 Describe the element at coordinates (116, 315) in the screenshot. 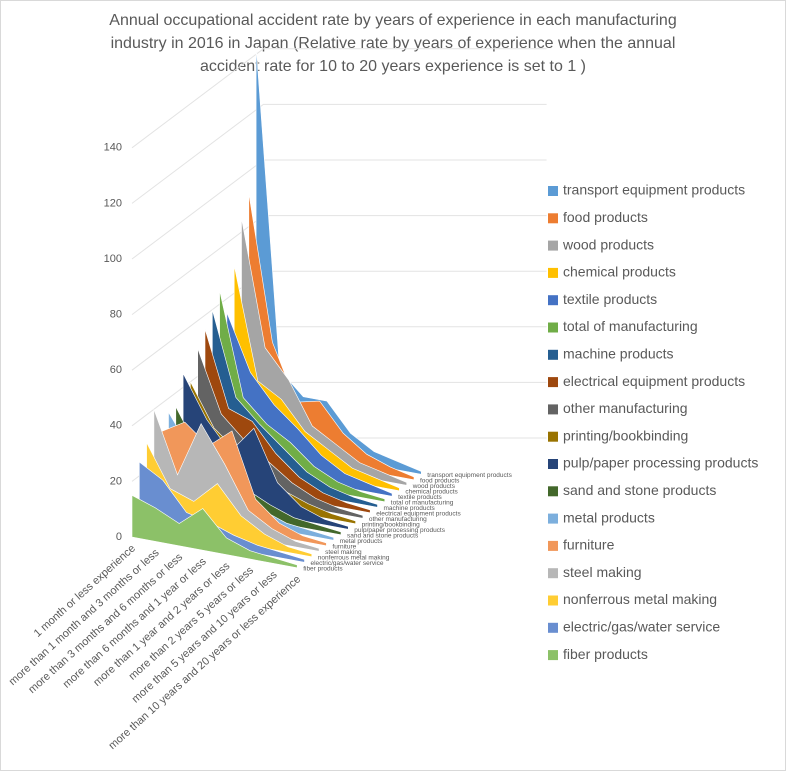

I see `y-tick-label: 80` at that location.